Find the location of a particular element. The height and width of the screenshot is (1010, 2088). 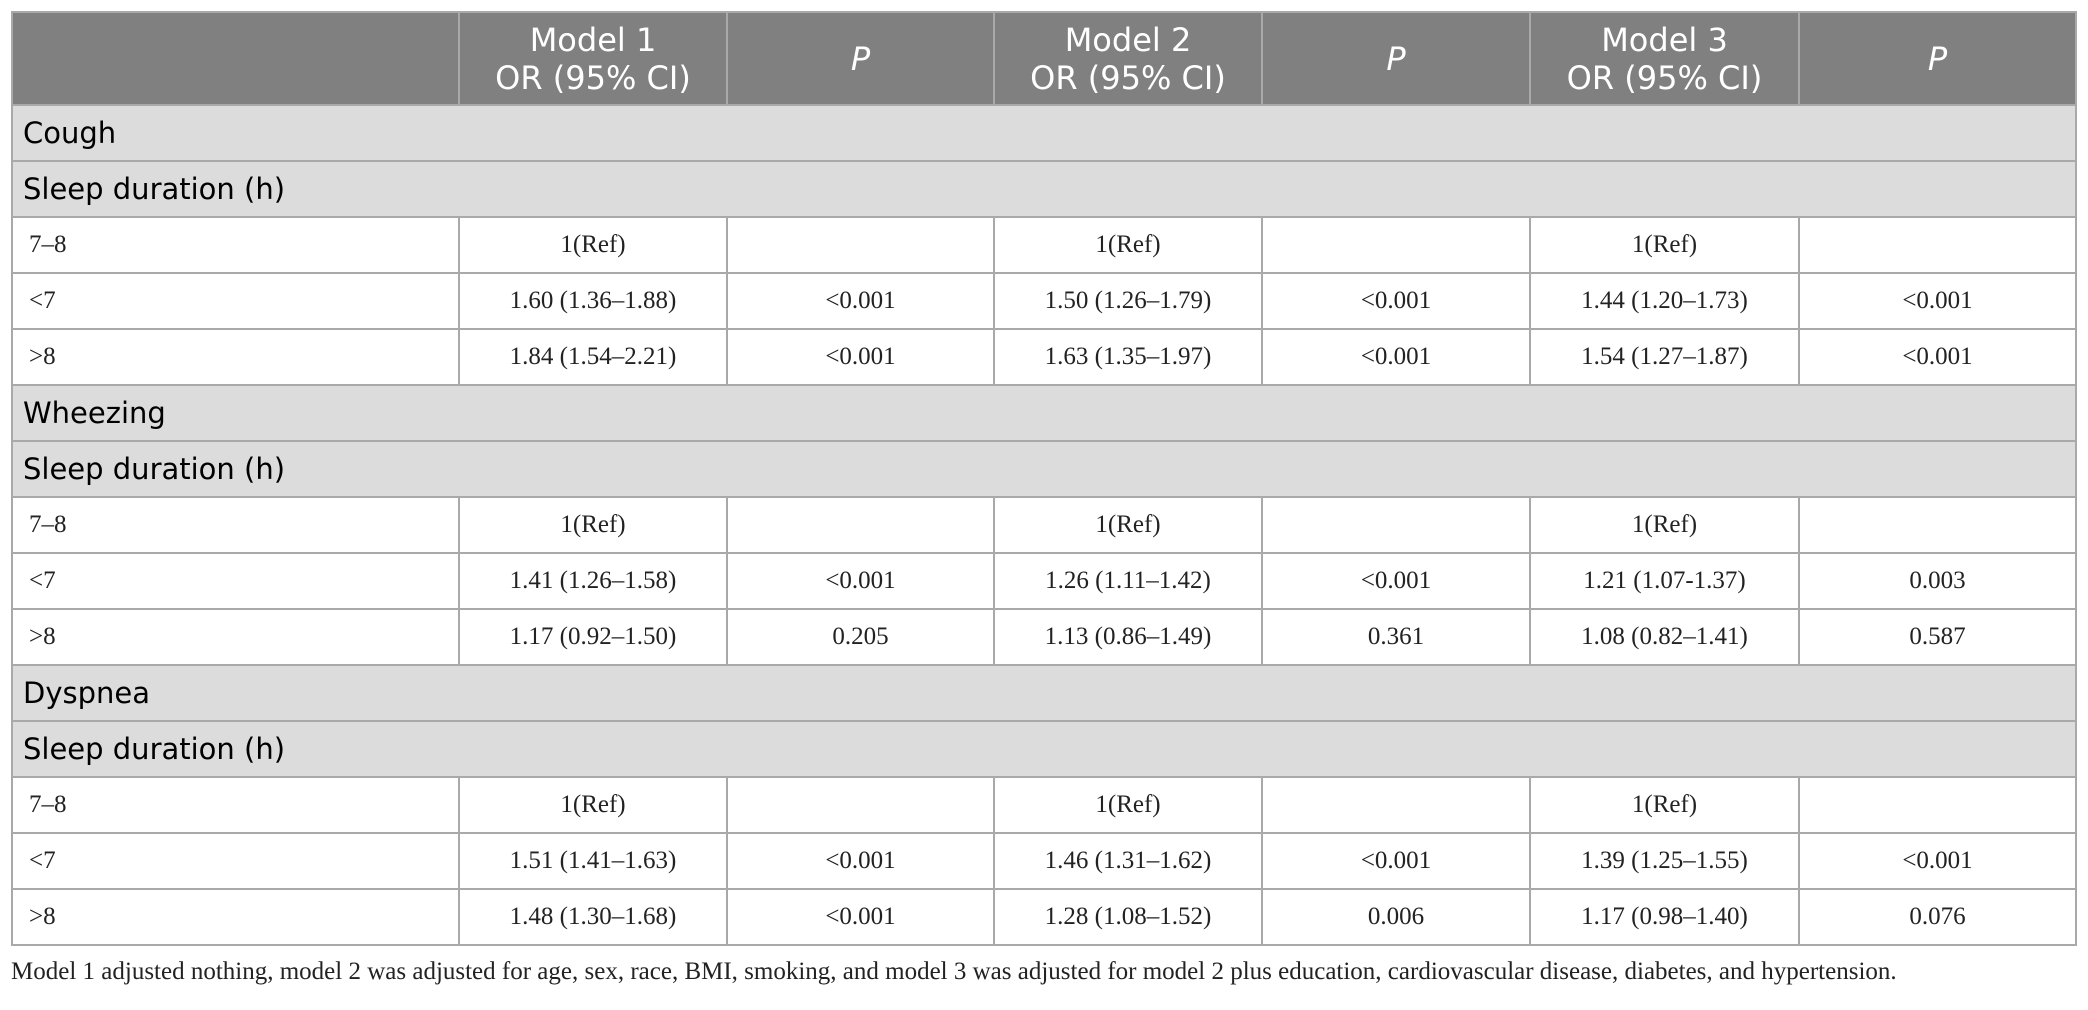

cell: 1.84 (1.54–2.21) is located at coordinates (593, 357).